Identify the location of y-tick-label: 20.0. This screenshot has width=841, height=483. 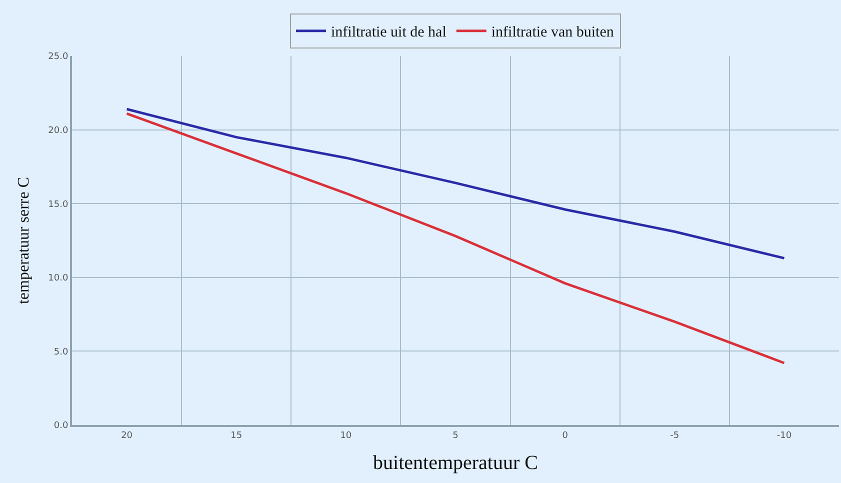
(58, 131).